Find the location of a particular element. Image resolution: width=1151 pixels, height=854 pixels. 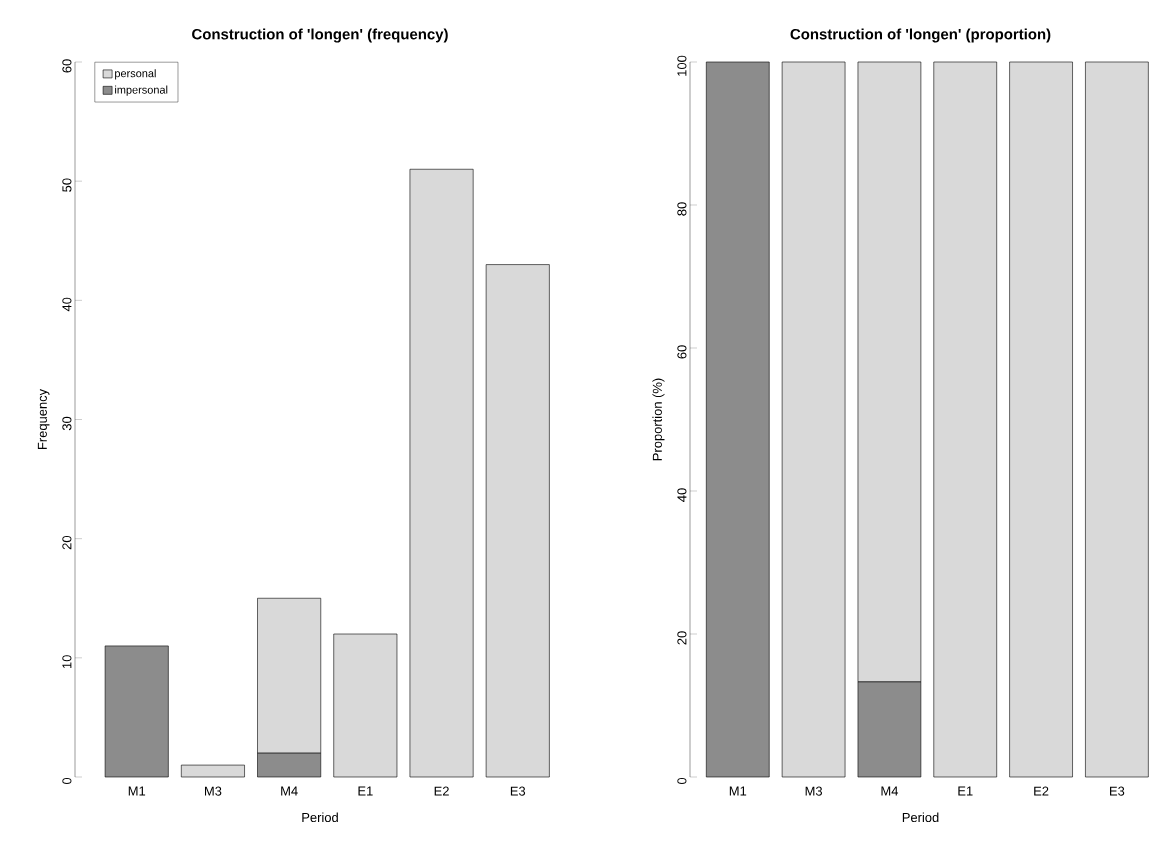

y-axis-title: Proportion (%) is located at coordinates (658, 419).